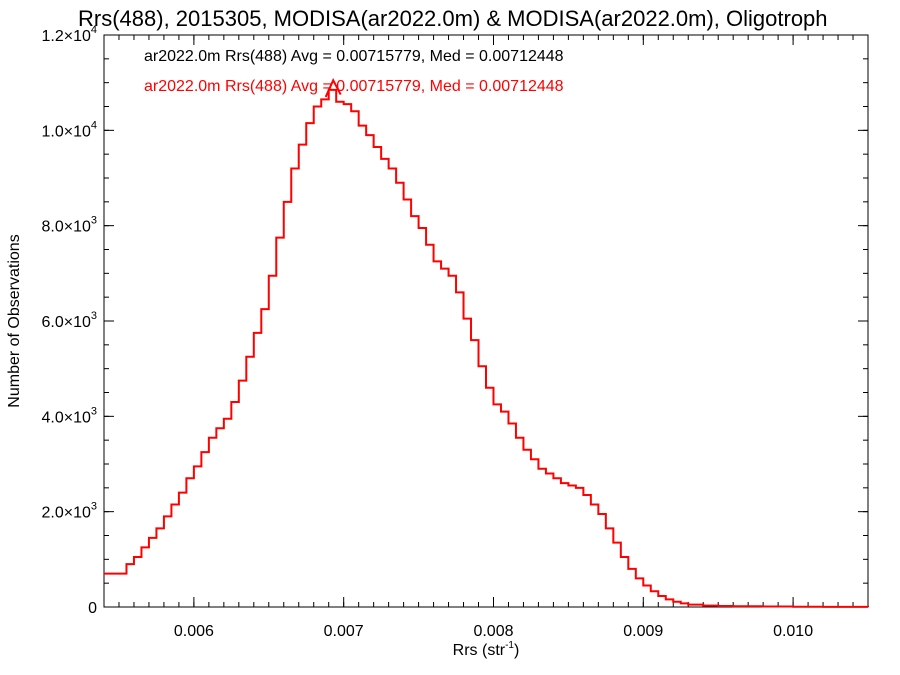 The width and height of the screenshot is (900, 675). I want to click on x-axis-label-close: ), so click(516, 650).